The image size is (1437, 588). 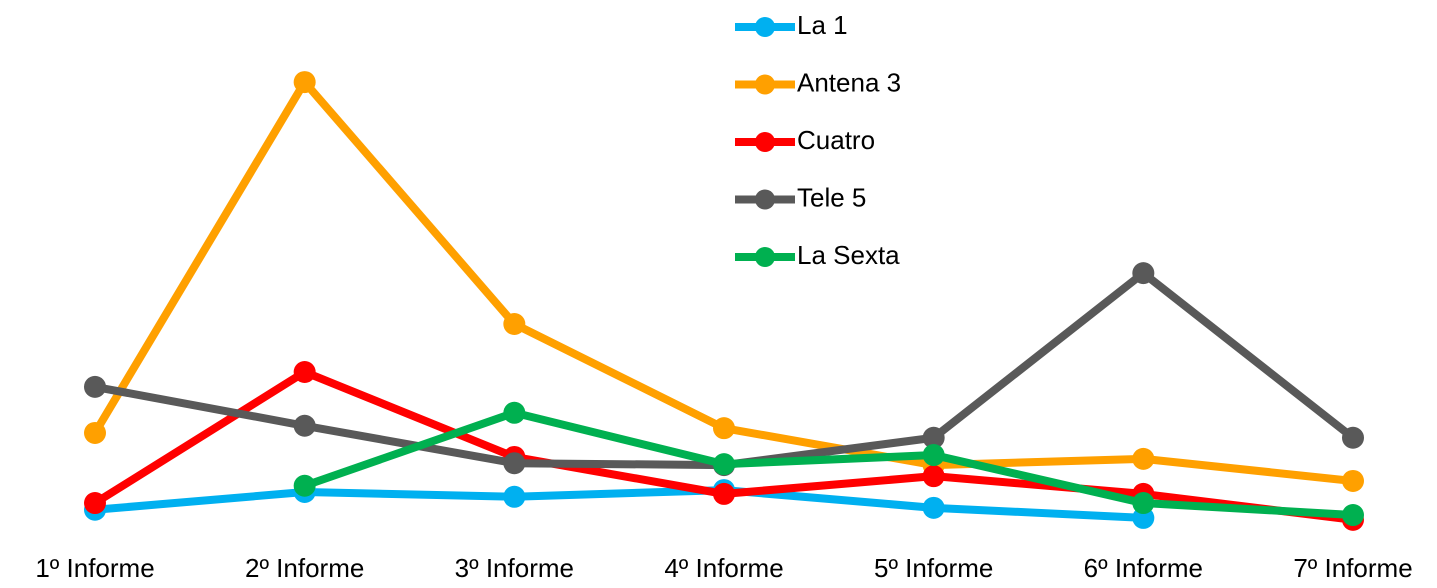 I want to click on x-tick-label: 4º Informe, so click(x=723, y=568).